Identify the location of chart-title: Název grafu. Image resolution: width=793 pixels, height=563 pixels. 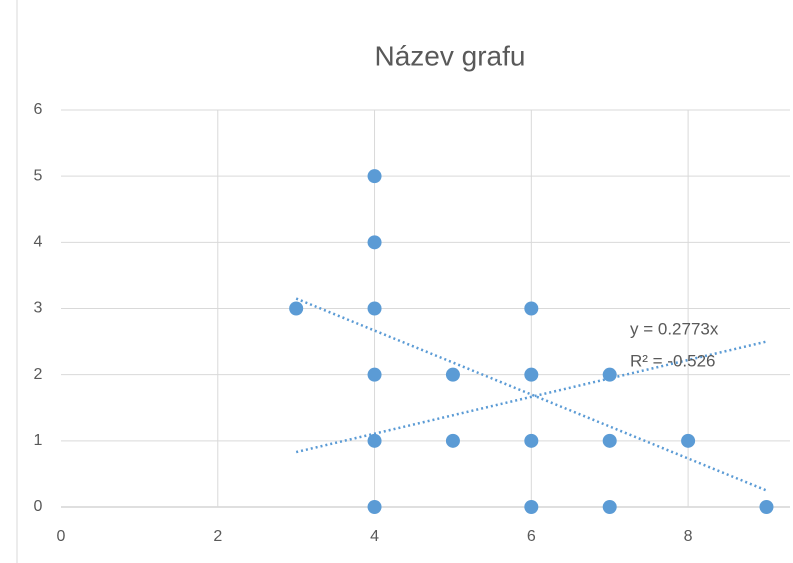
(450, 55).